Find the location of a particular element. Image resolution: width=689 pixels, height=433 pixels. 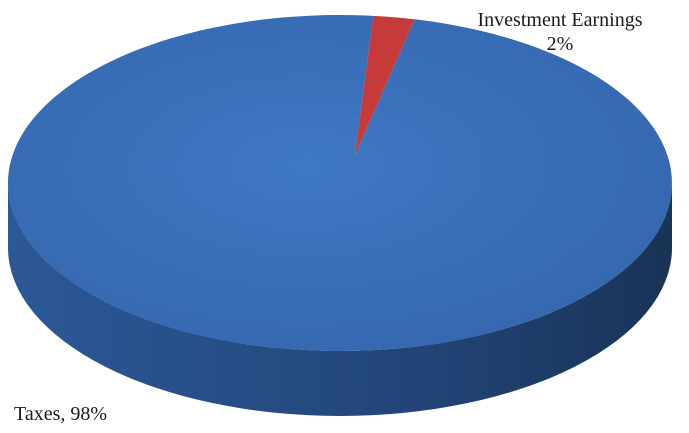

pie-slice-investment-earnings is located at coordinates (385, 85).